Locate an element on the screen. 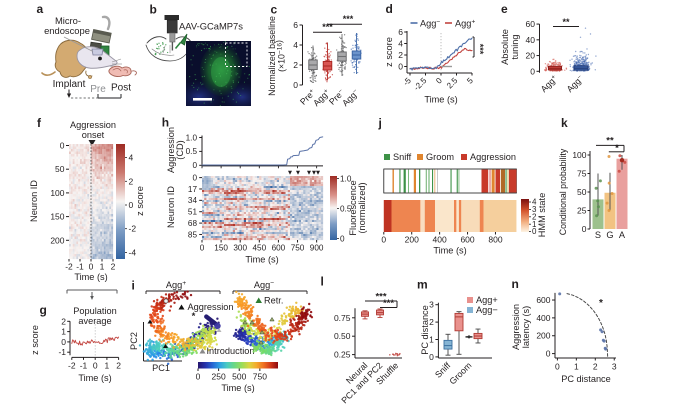 This screenshot has width=691, height=413. svg-text: A is located at coordinates (622, 235).